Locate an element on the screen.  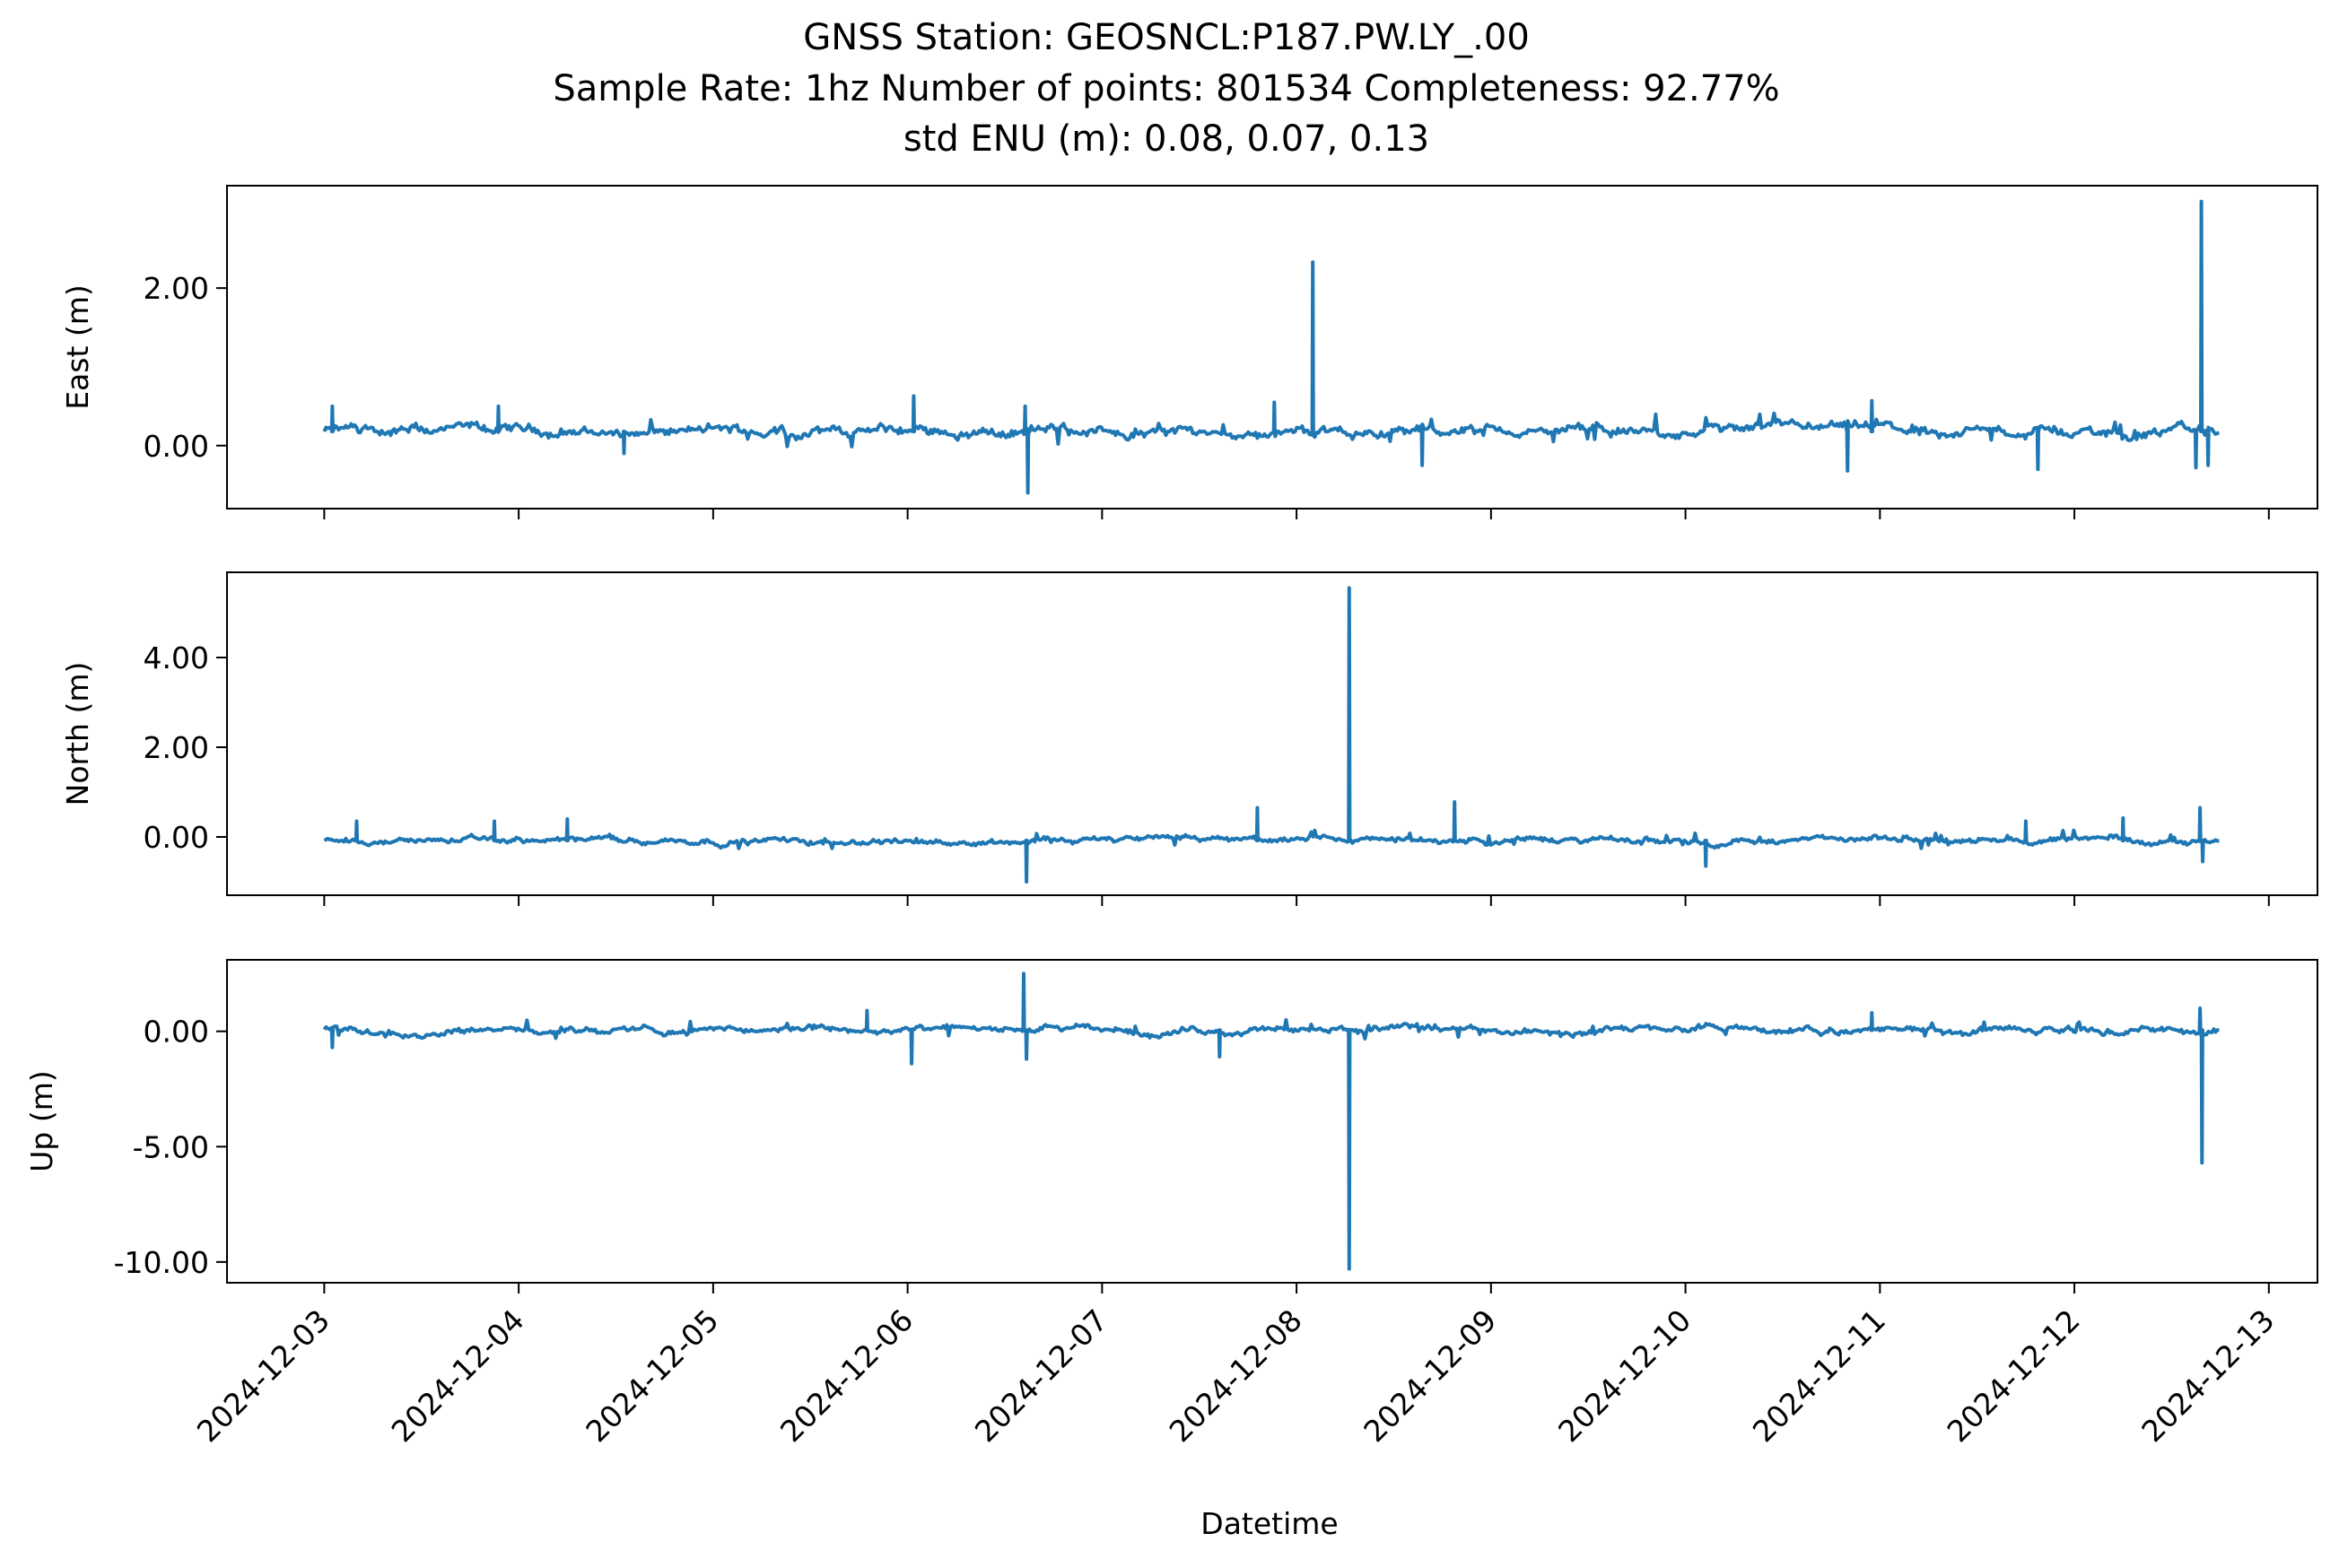
up-y-tick-label: -5.00 is located at coordinates (171, 1146).